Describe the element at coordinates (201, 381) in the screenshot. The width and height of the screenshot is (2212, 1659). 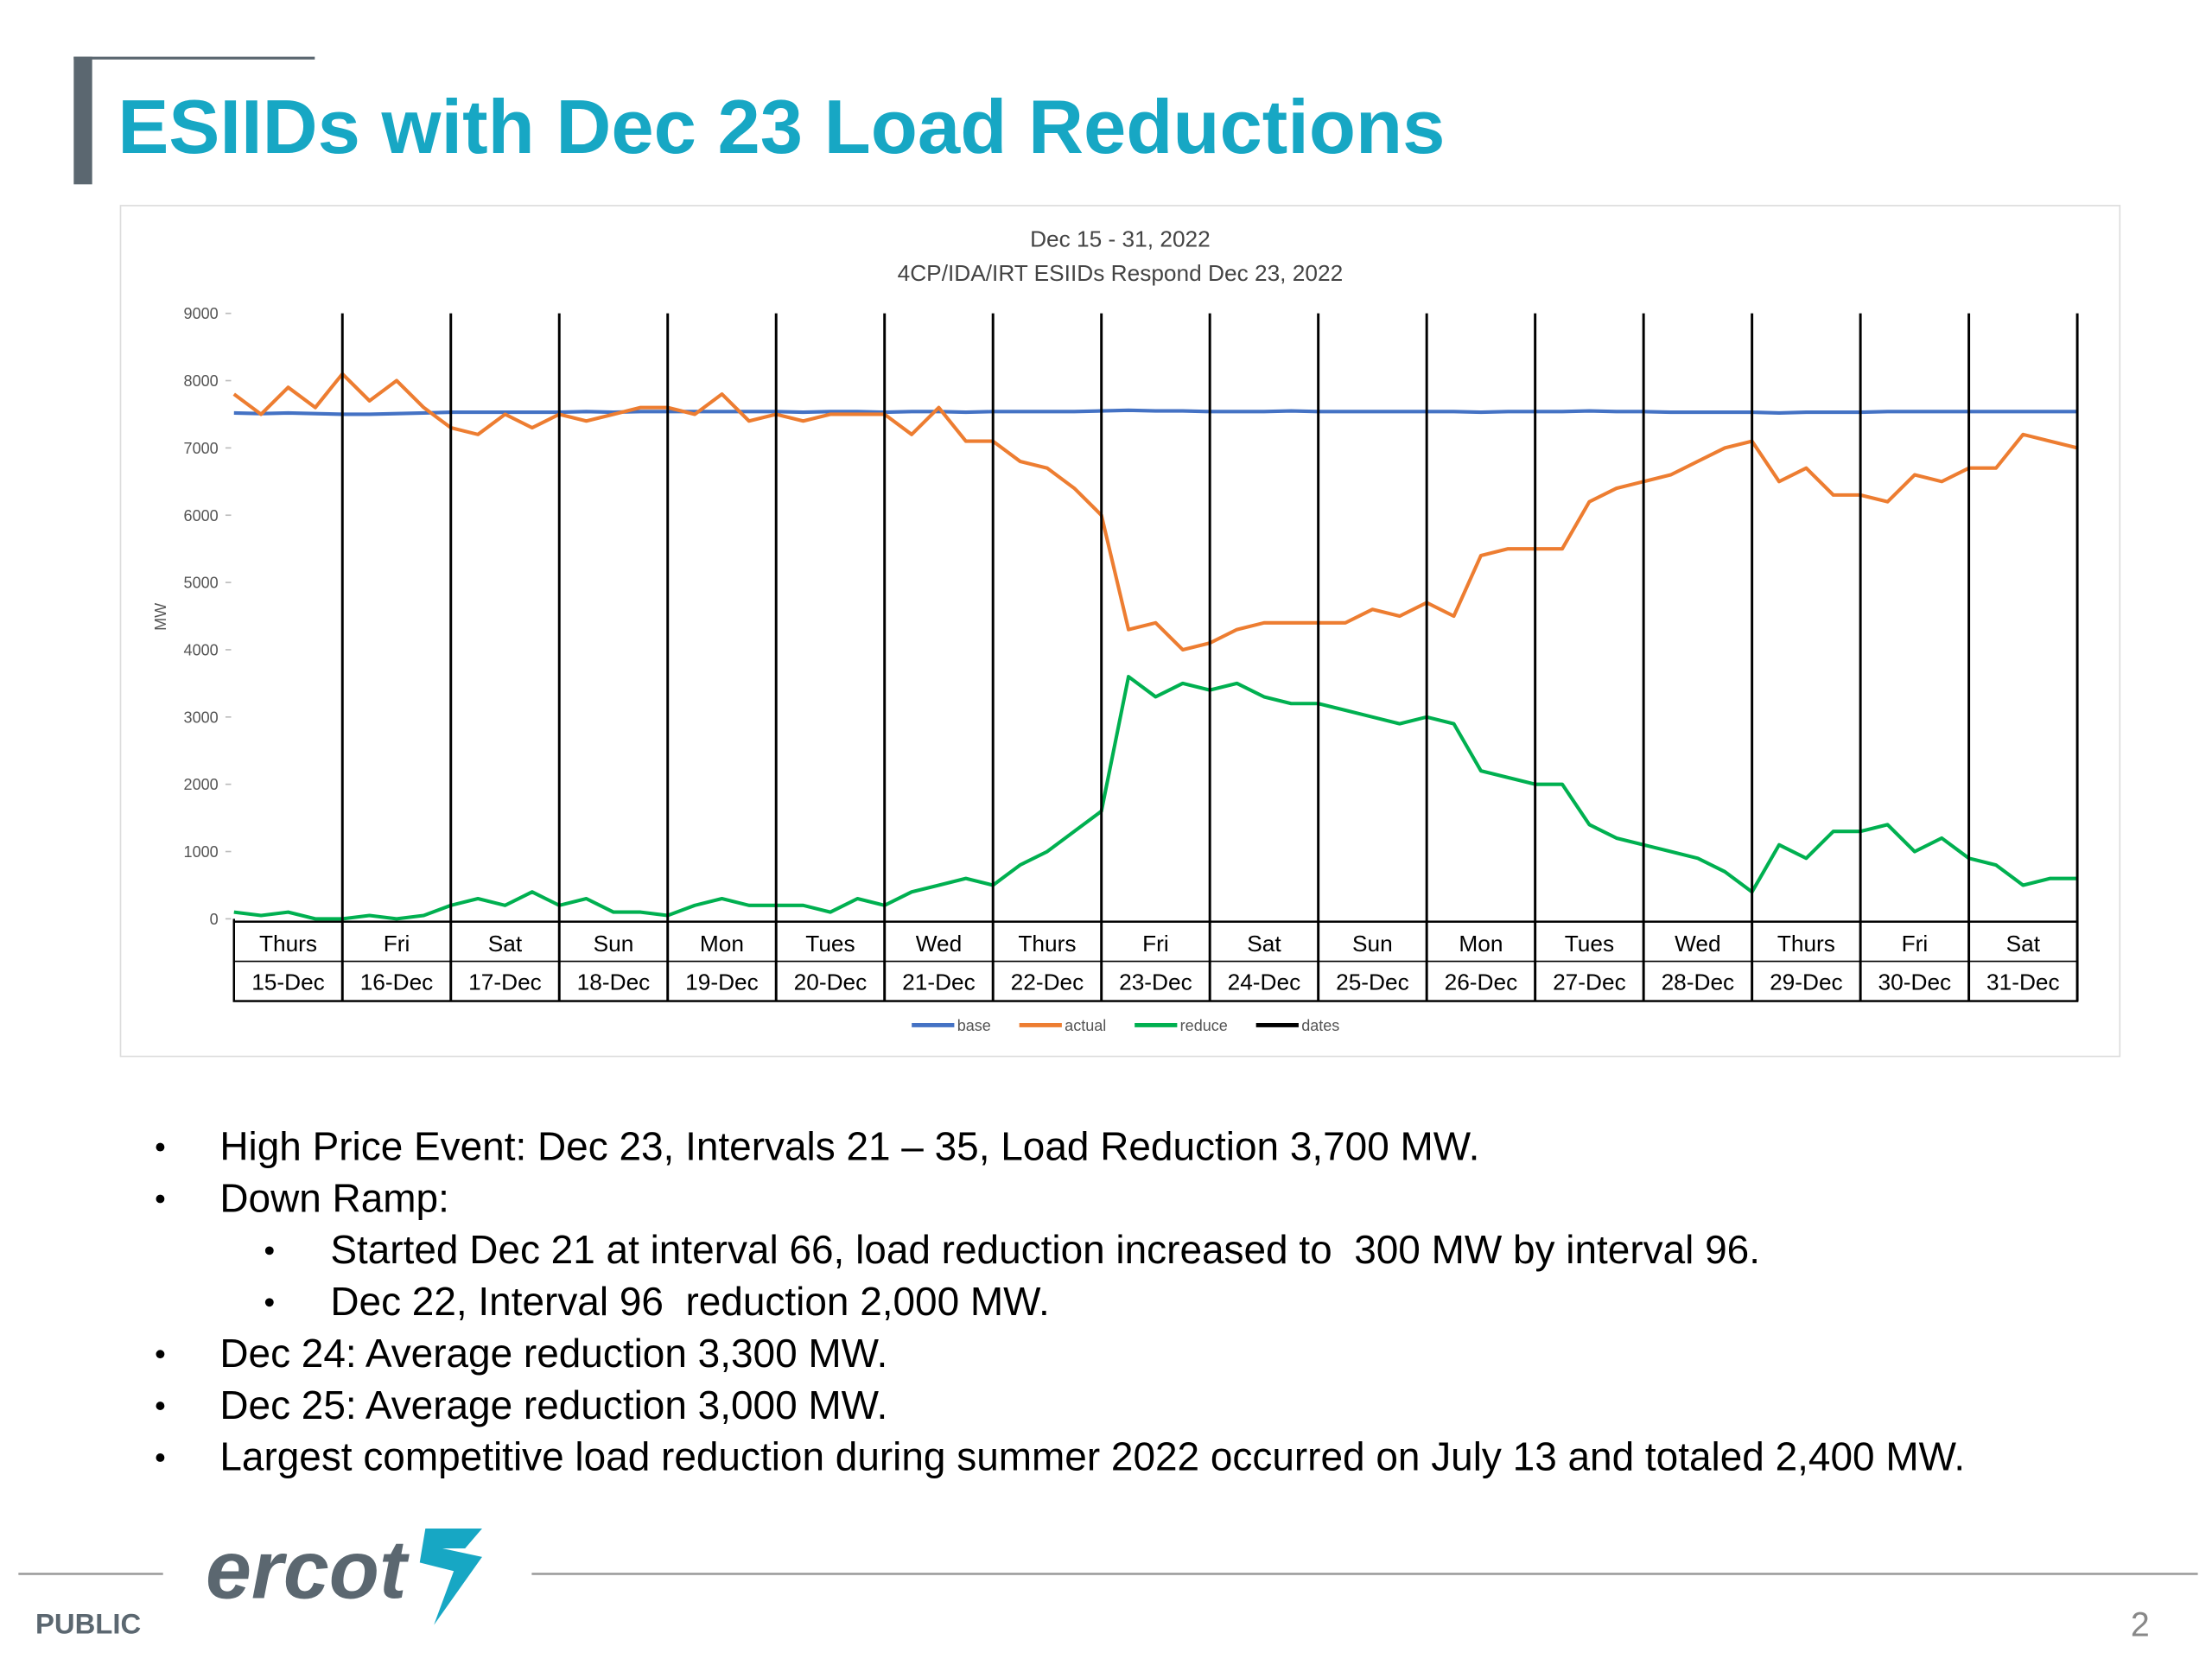
I see `y-tick-label: 8000` at that location.